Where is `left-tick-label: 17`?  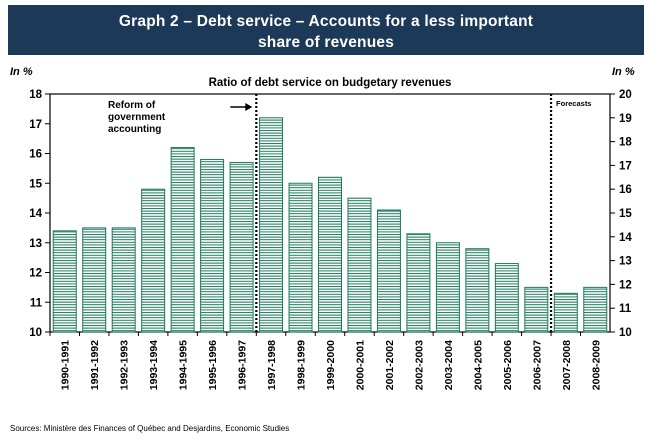
left-tick-label: 17 is located at coordinates (35, 125).